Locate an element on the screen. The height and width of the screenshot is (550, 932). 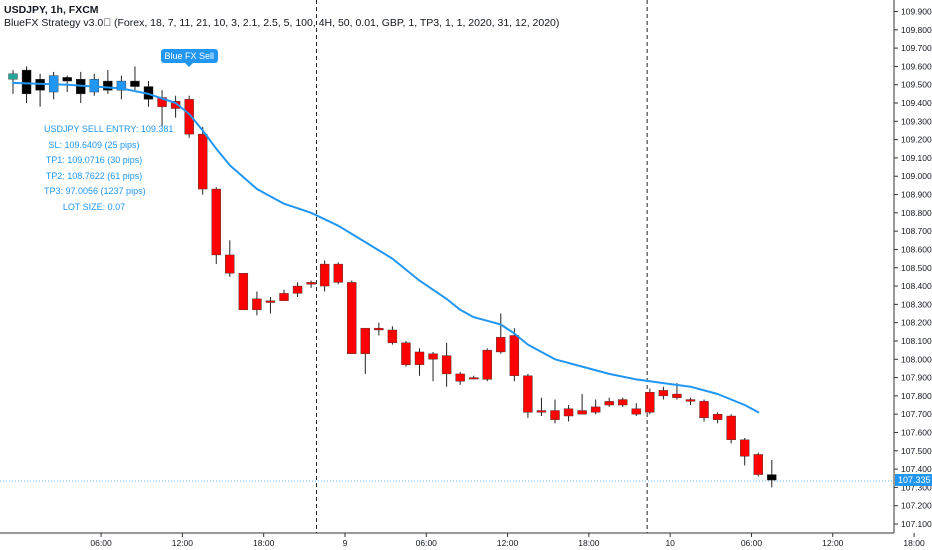
current-price-tag: 107.335 is located at coordinates (913, 479).